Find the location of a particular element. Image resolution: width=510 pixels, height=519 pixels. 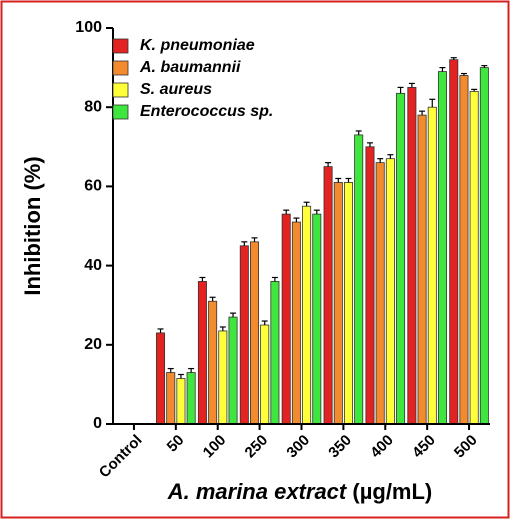

x-tick-label: 250 is located at coordinates (257, 447).